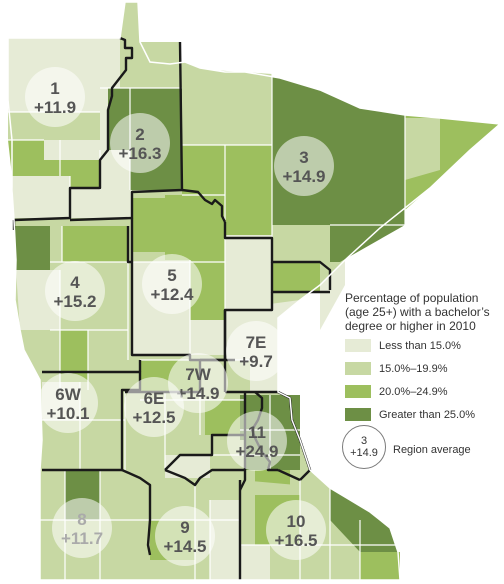 The height and width of the screenshot is (584, 504). What do you see at coordinates (171, 275) in the screenshot?
I see `region-id-label: 5` at bounding box center [171, 275].